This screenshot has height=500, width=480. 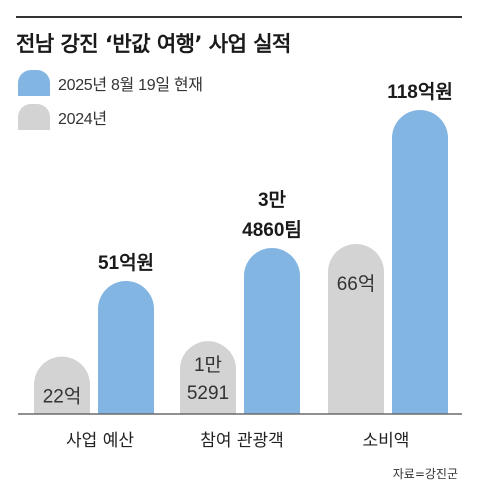 What do you see at coordinates (272, 230) in the screenshot?
I see `data-label-tourists-2025-line2: 4860팀` at bounding box center [272, 230].